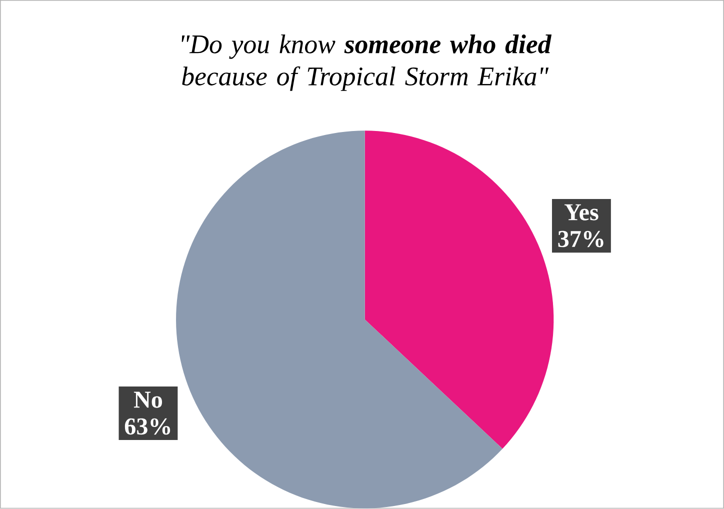 Image resolution: width=724 pixels, height=509 pixels. I want to click on data-label: 37%, so click(581, 239).